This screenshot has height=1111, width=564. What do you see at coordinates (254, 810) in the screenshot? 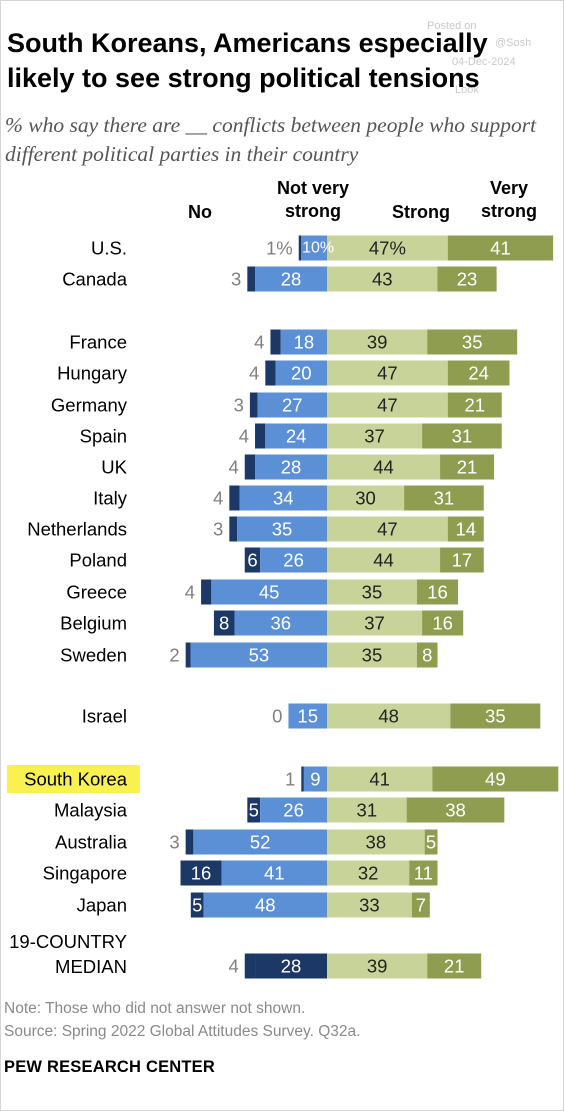
I see `label-no: 5` at bounding box center [254, 810].